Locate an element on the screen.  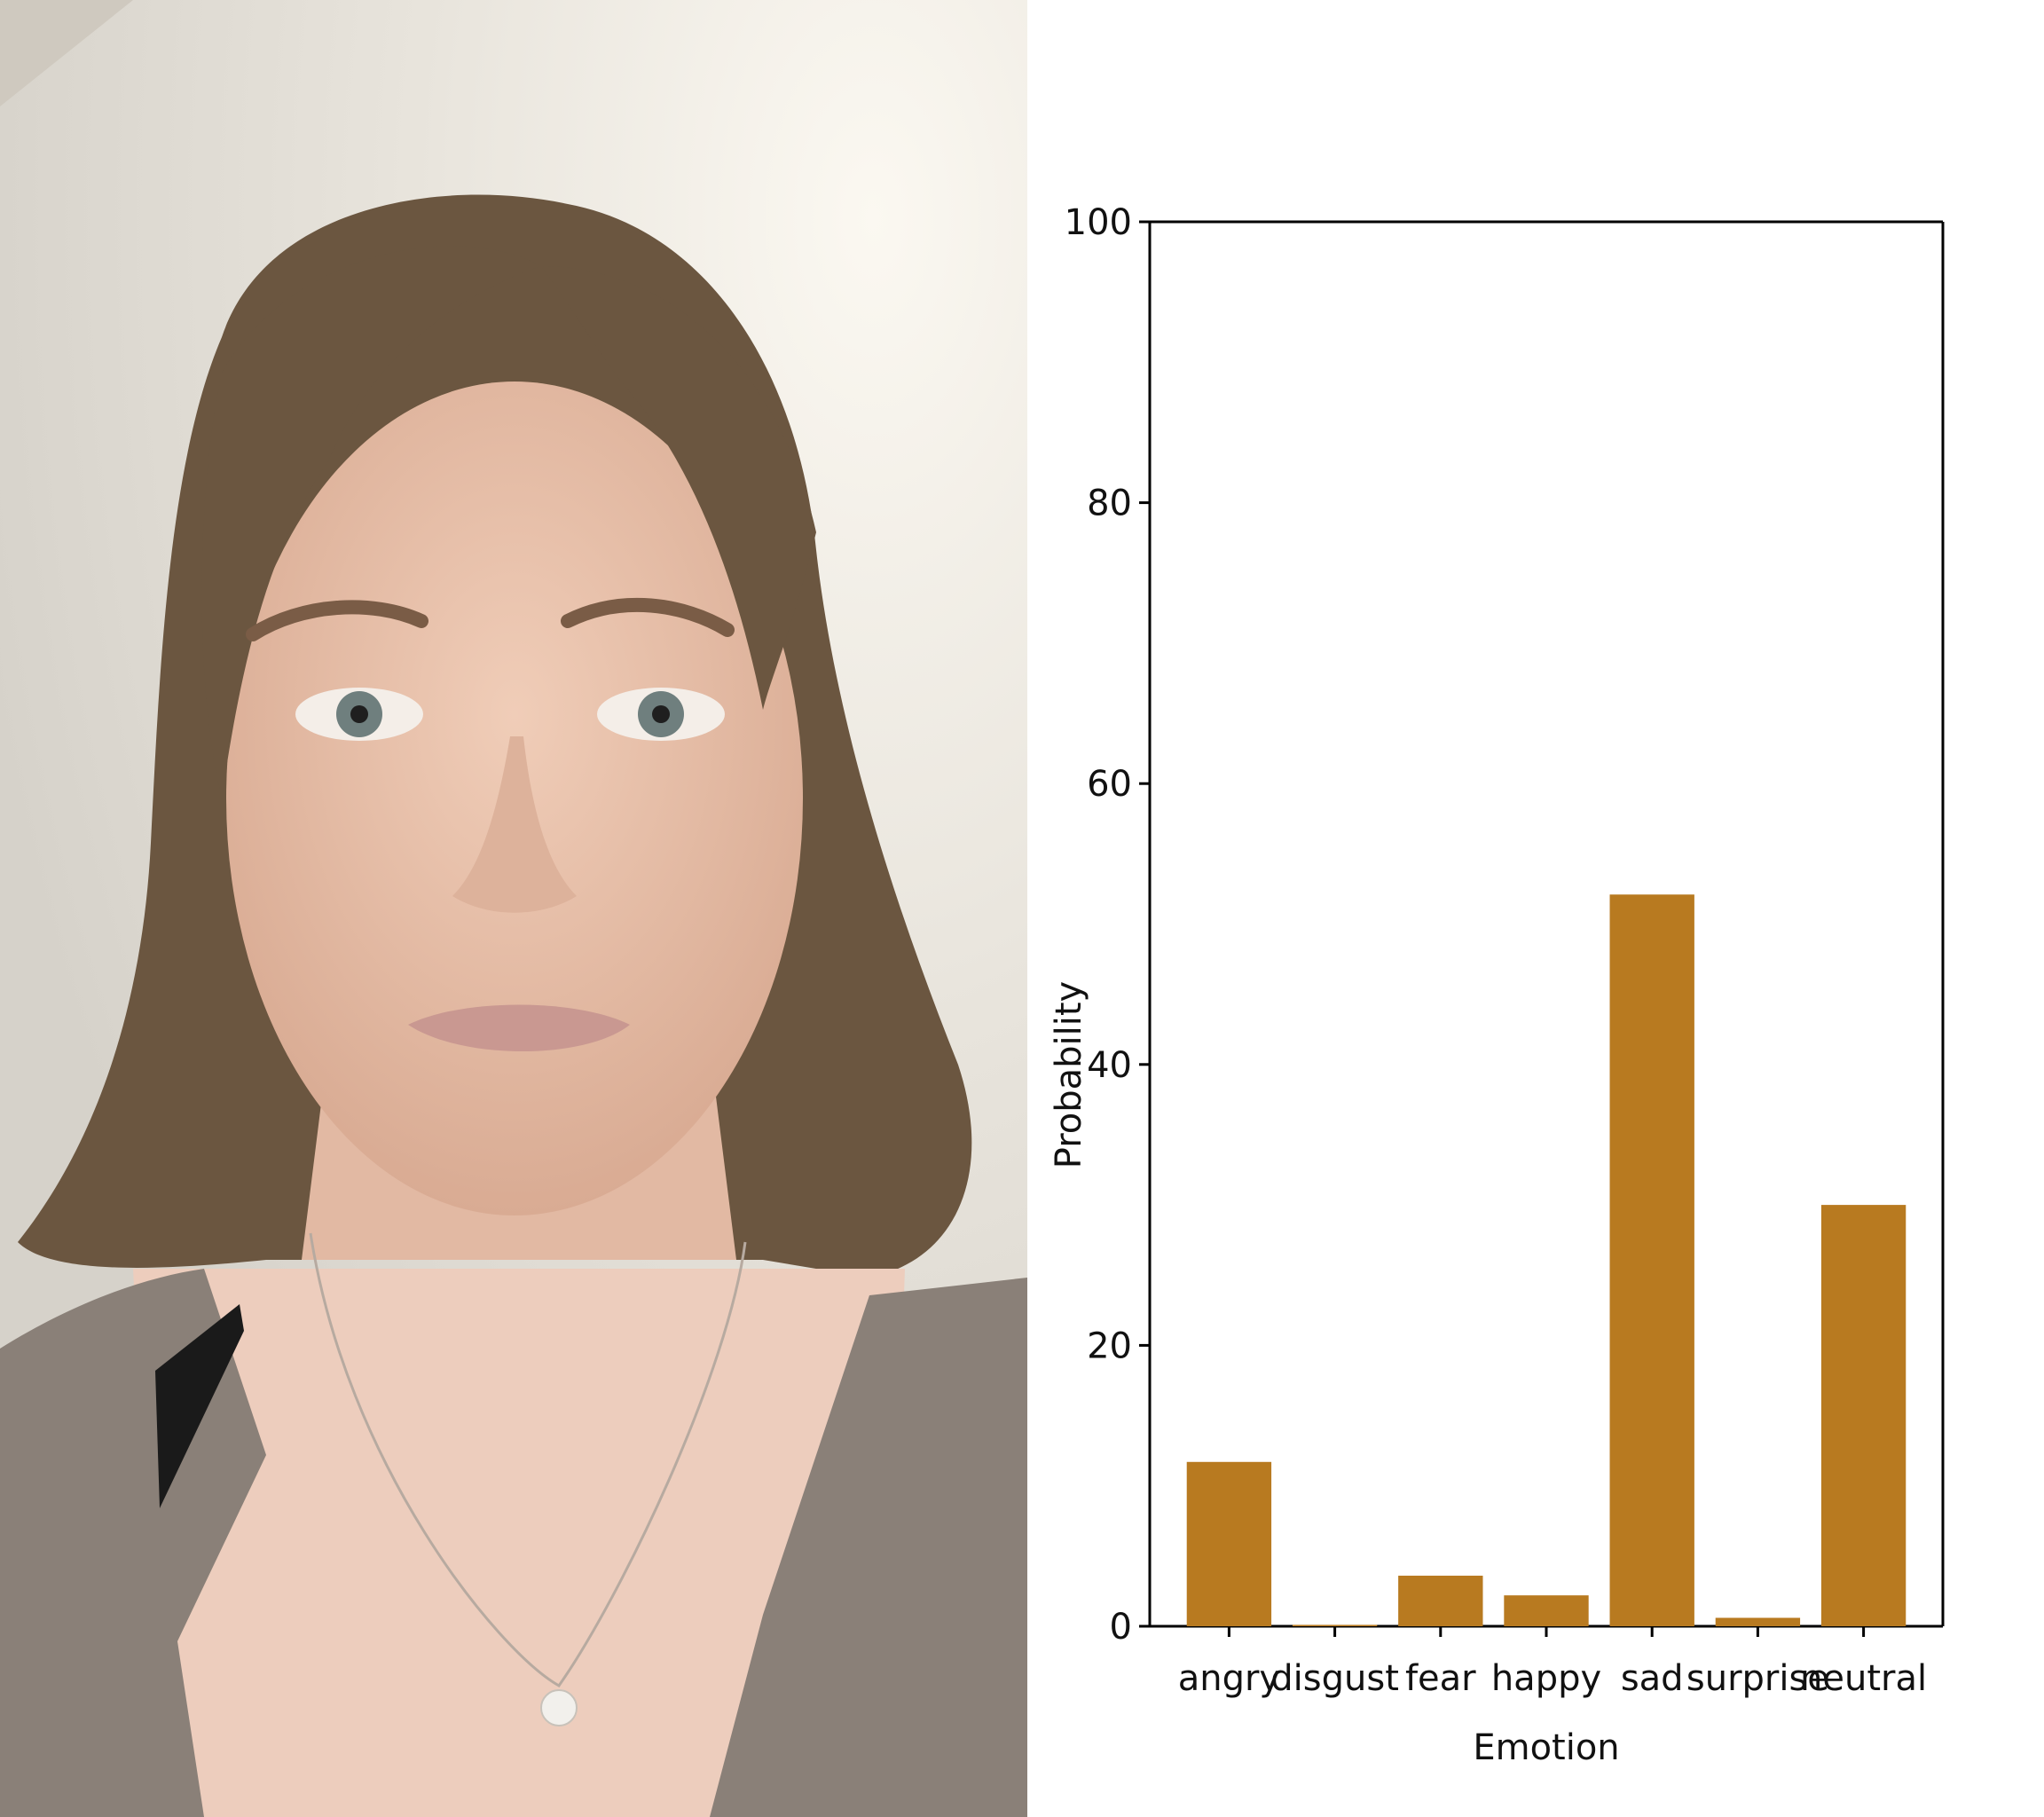
y-ticks: 0 20 40 60 80 100 is located at coordinates (1107, 925).